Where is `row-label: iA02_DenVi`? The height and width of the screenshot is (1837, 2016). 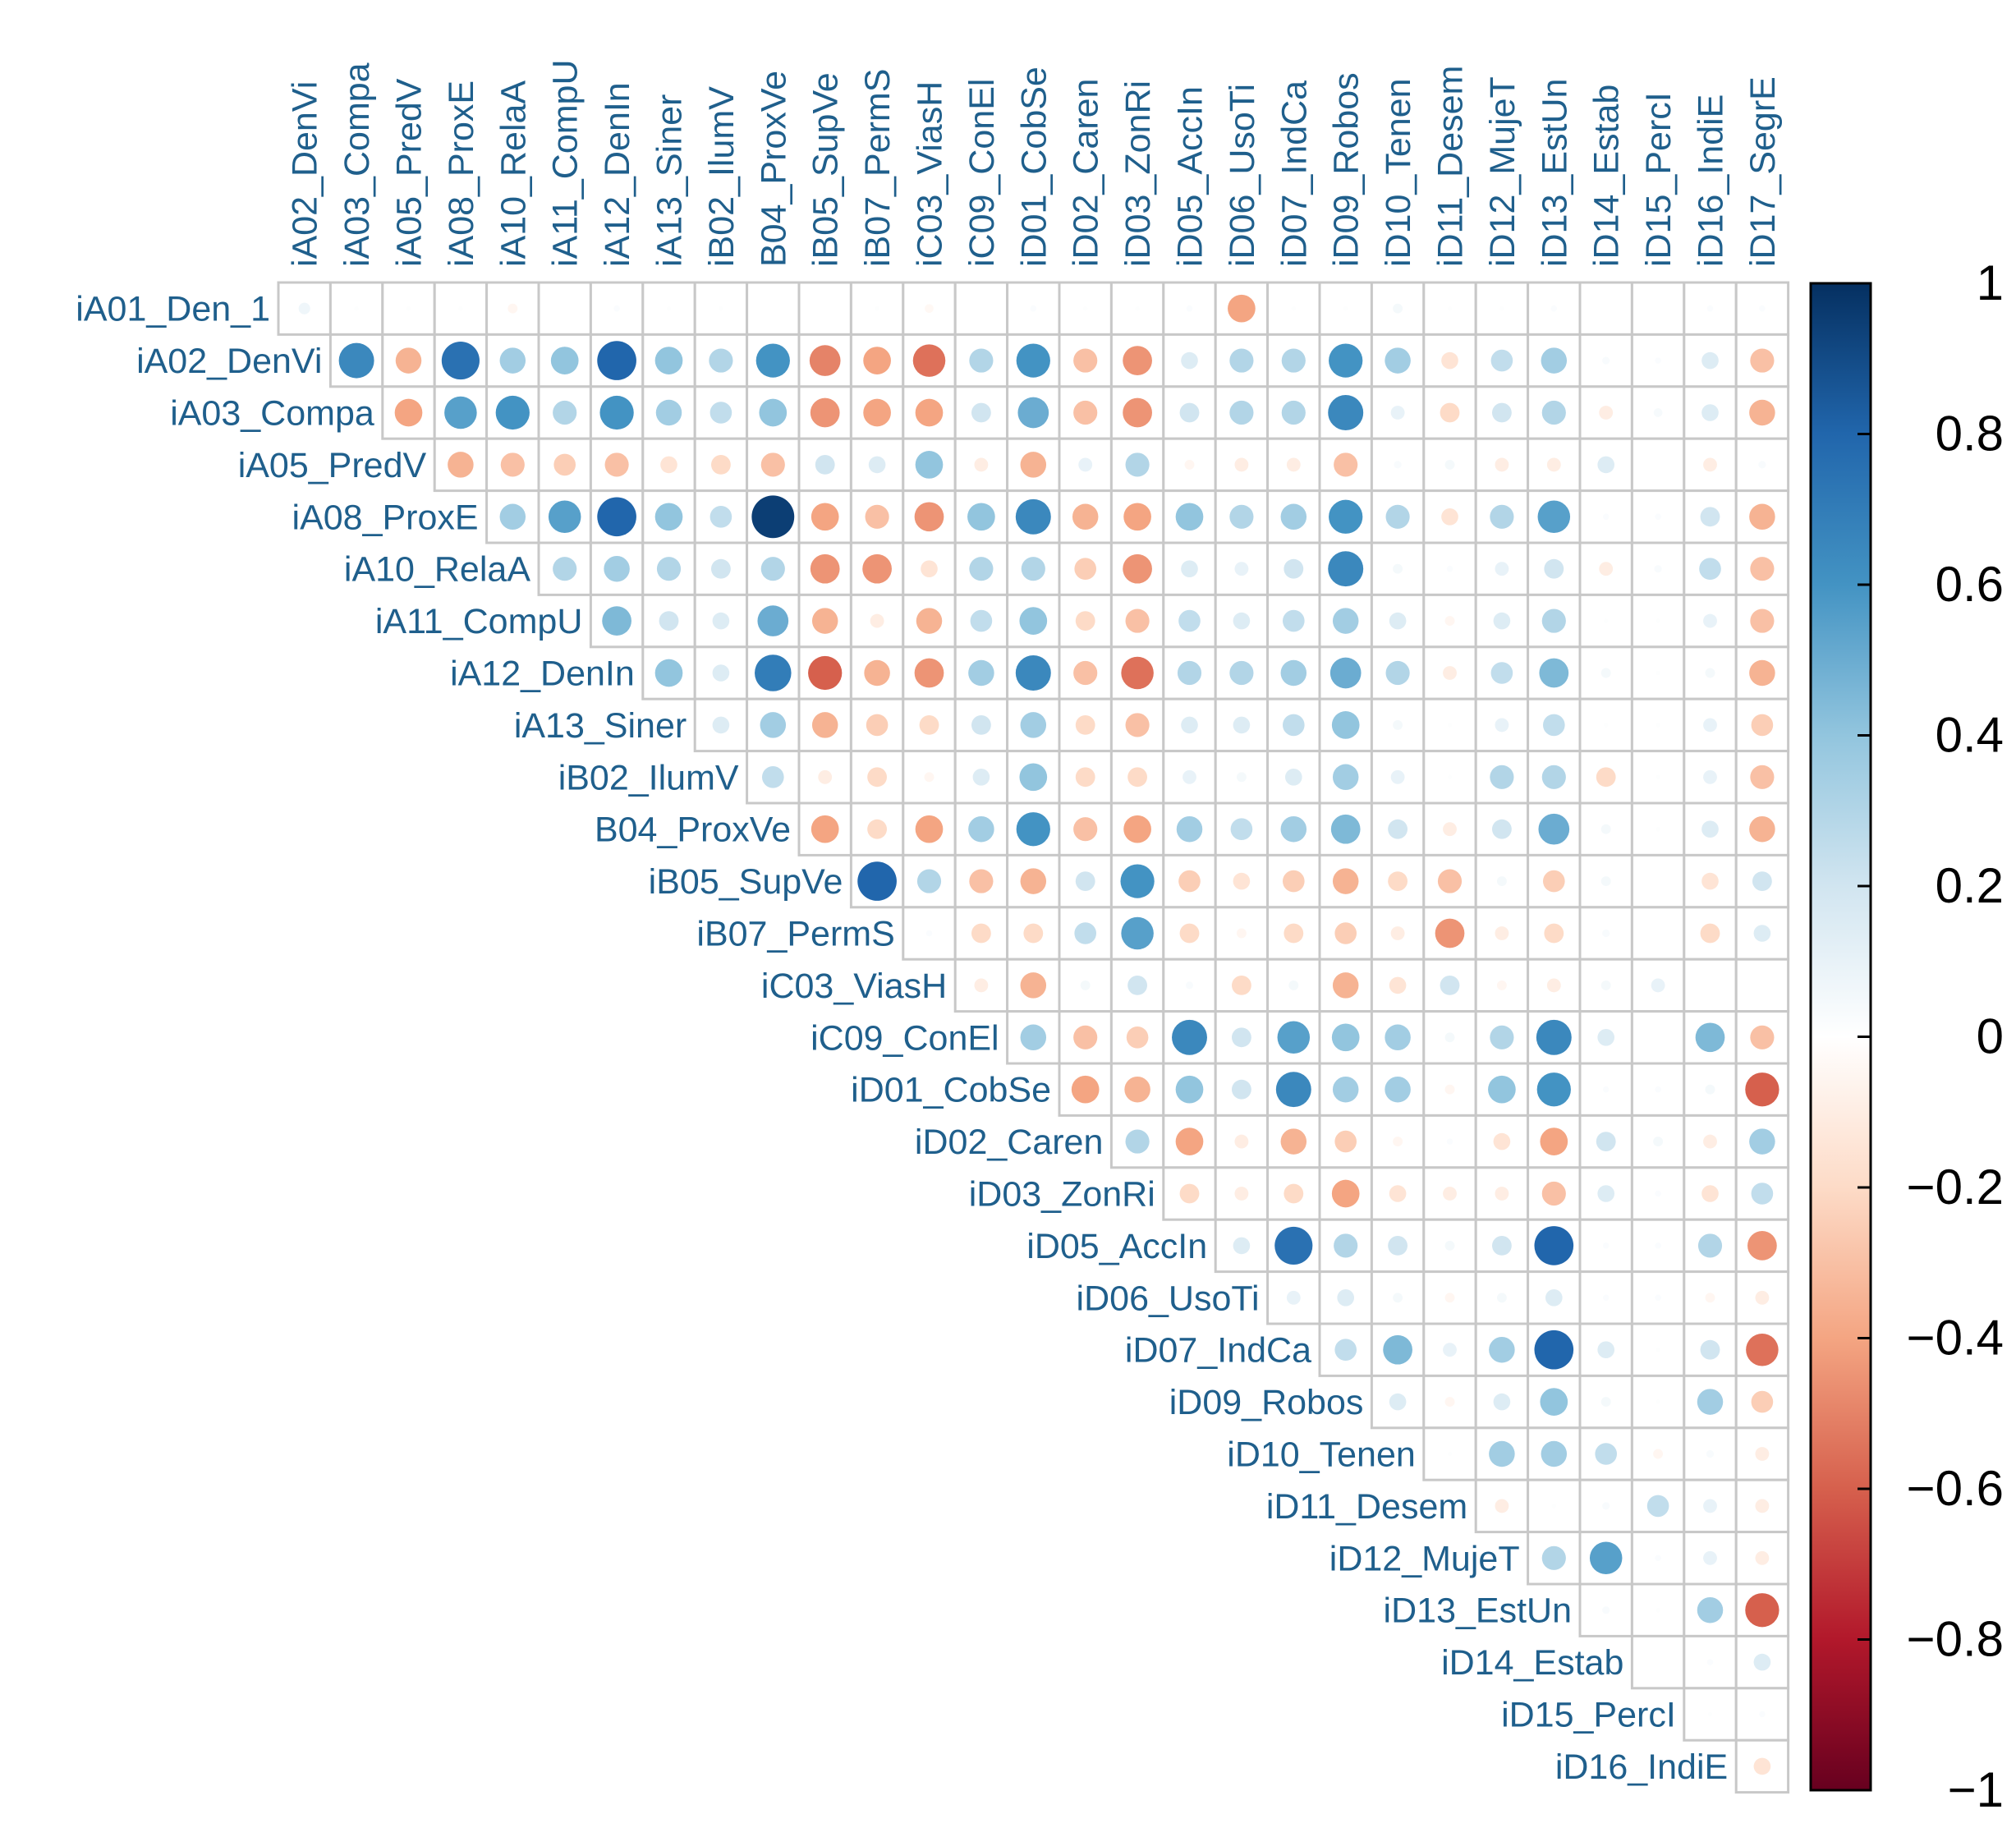 row-label: iA02_DenVi is located at coordinates (229, 361).